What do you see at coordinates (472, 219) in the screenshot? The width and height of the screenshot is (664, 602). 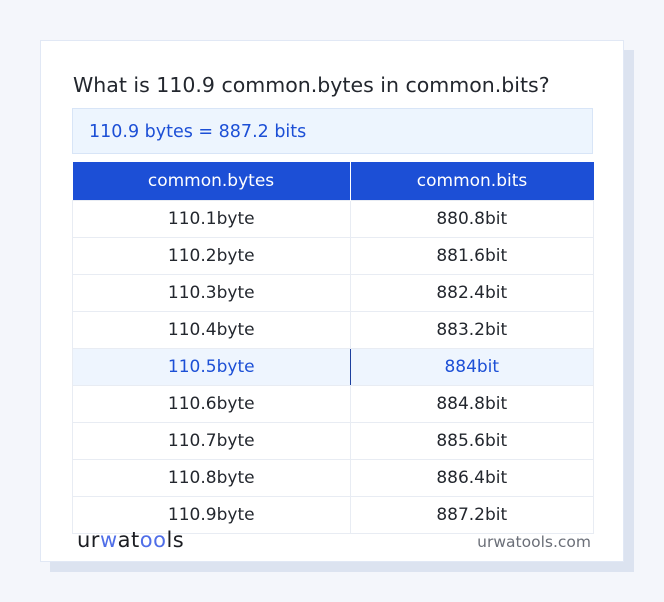 I see `table-cell: 880.8bit` at bounding box center [472, 219].